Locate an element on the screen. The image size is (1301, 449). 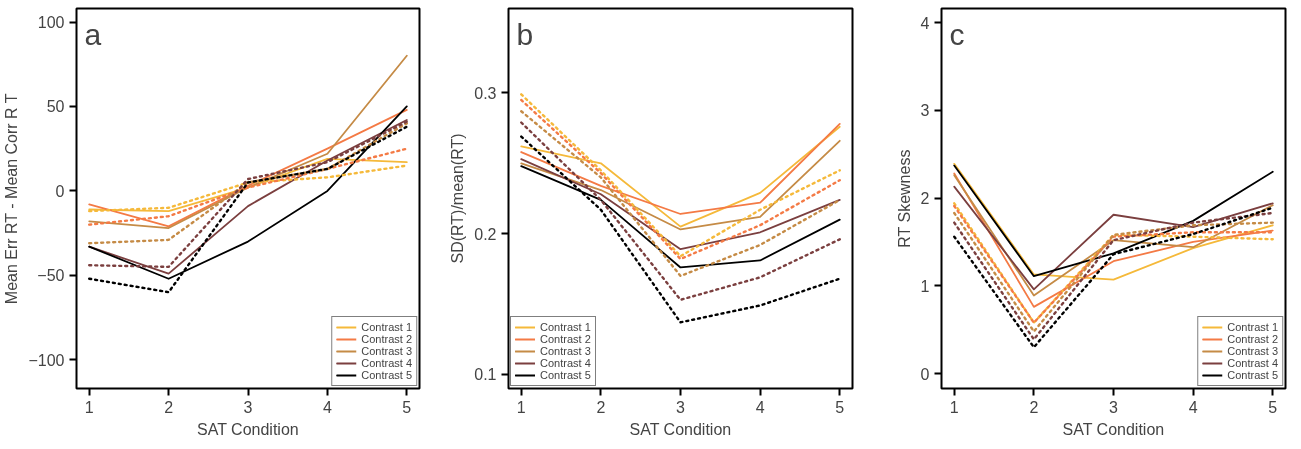
y-axis-title: SD(RT)/mean(RT) is located at coordinates (458, 198).